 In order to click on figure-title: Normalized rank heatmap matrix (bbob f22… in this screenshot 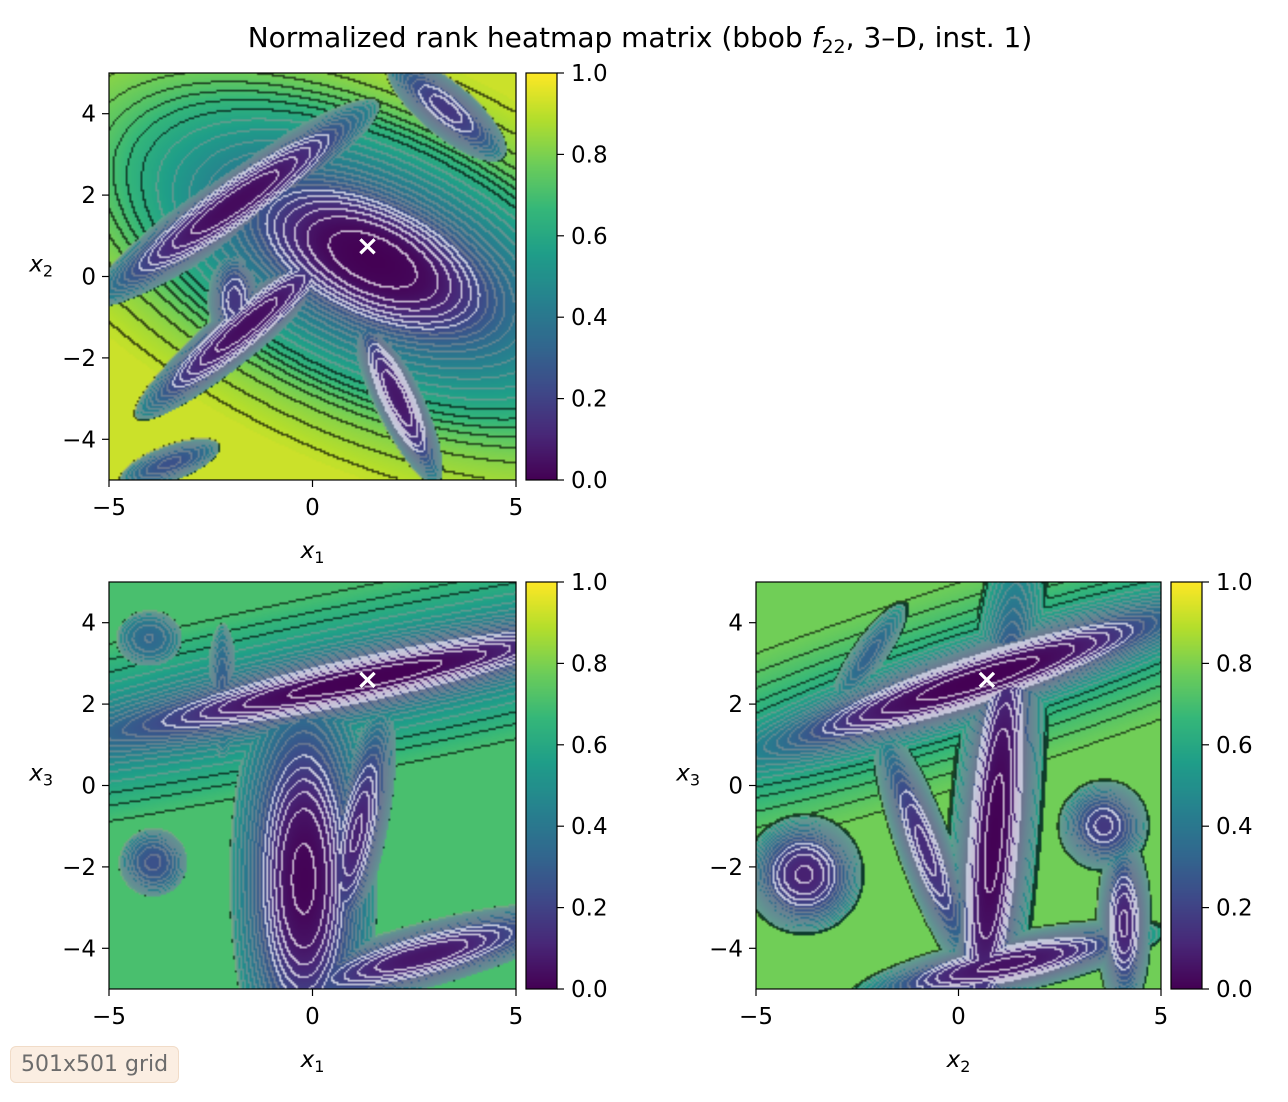, I will do `click(640, 39)`.